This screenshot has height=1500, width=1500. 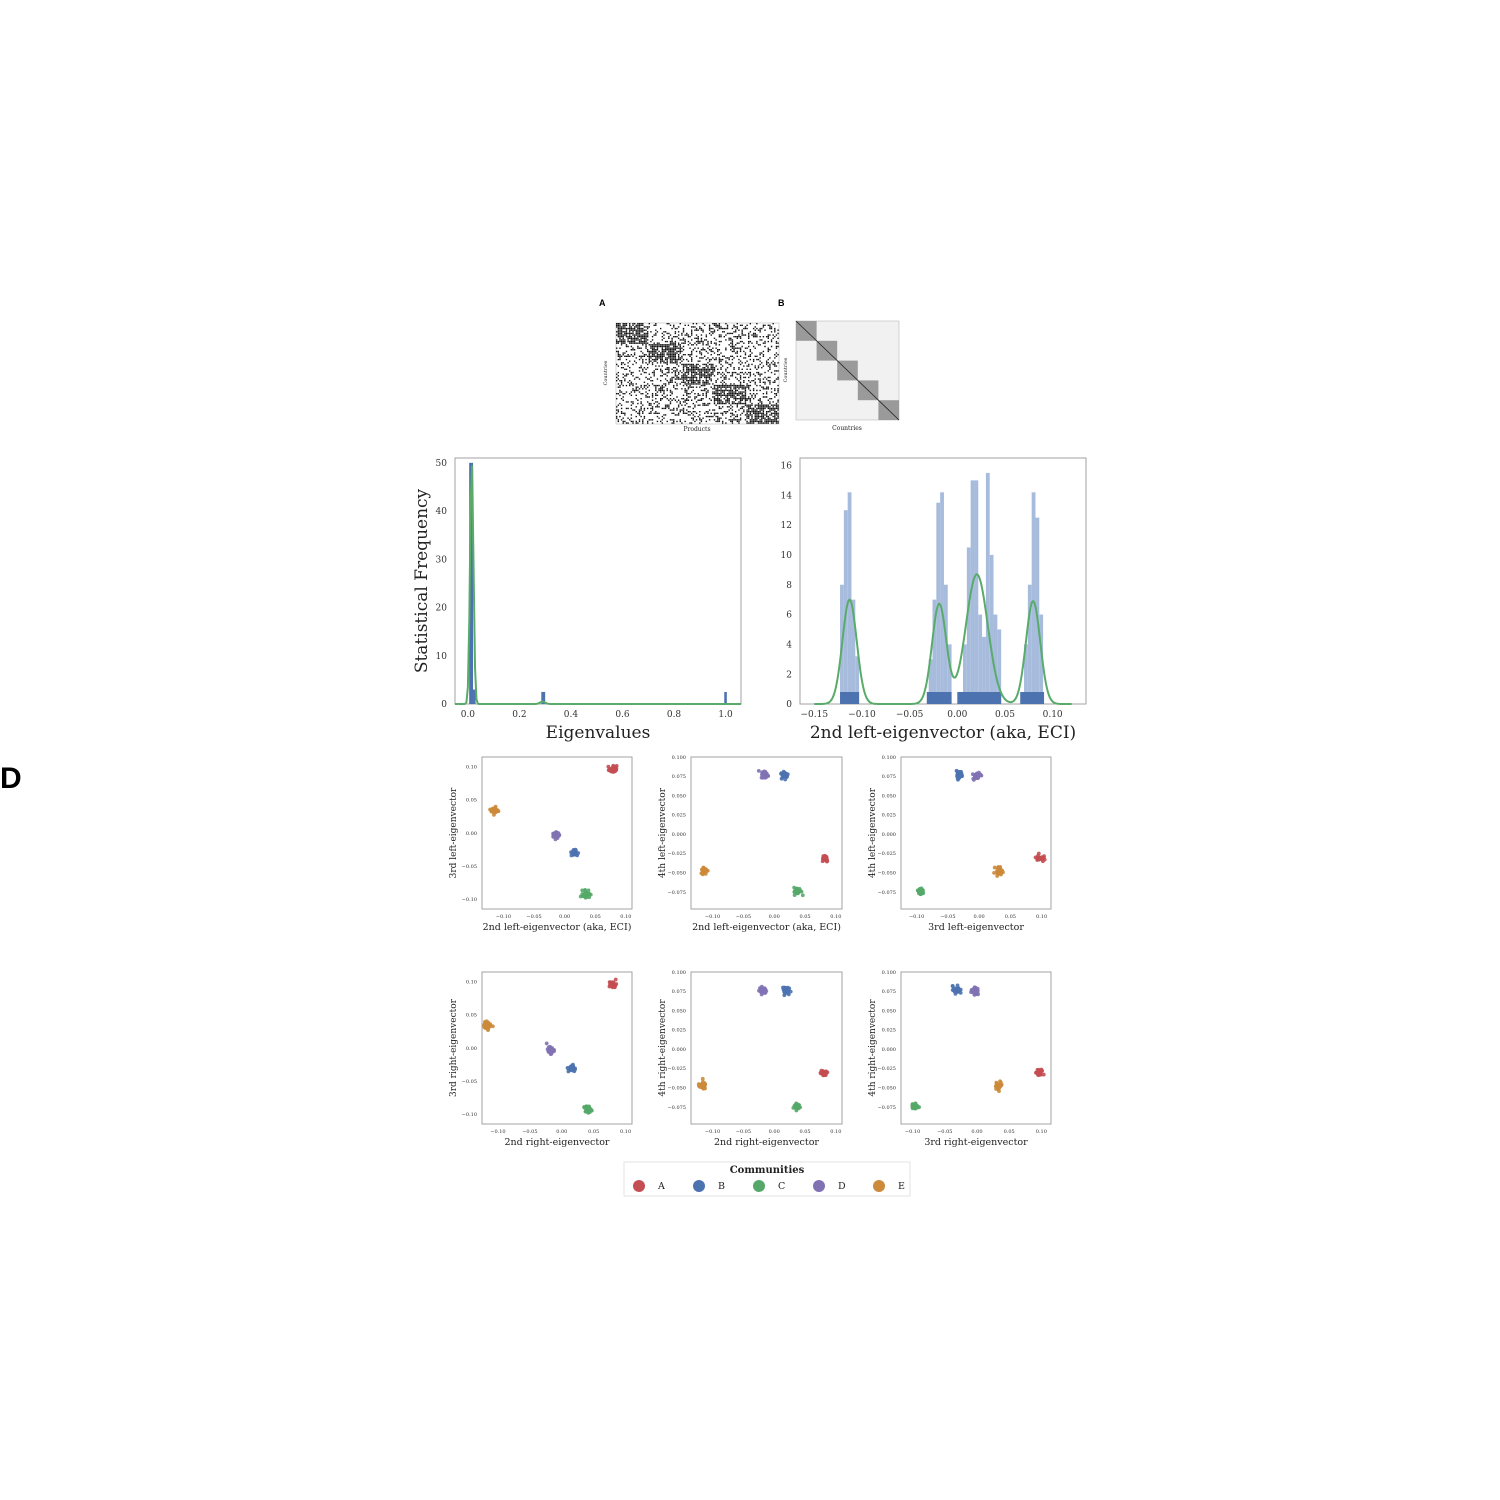 What do you see at coordinates (691, 377) in the screenshot?
I see `matrix-a: Countries Products` at bounding box center [691, 377].